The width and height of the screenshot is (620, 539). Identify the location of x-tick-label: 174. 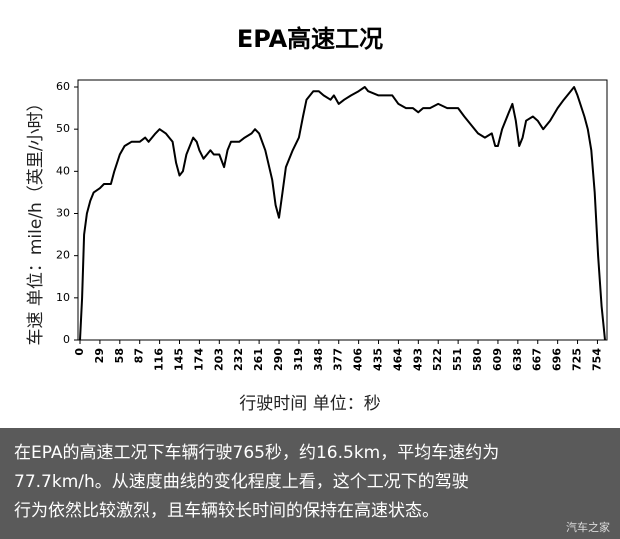
(198, 359).